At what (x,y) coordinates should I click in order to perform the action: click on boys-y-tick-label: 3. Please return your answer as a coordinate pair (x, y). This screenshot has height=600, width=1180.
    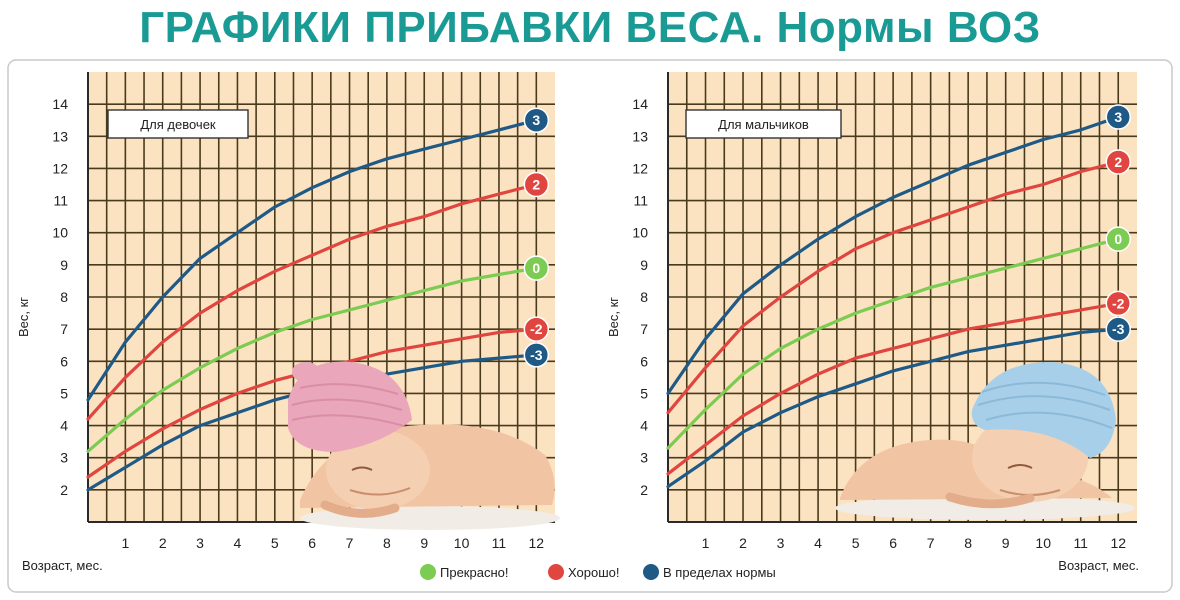
    Looking at the image, I should click on (644, 458).